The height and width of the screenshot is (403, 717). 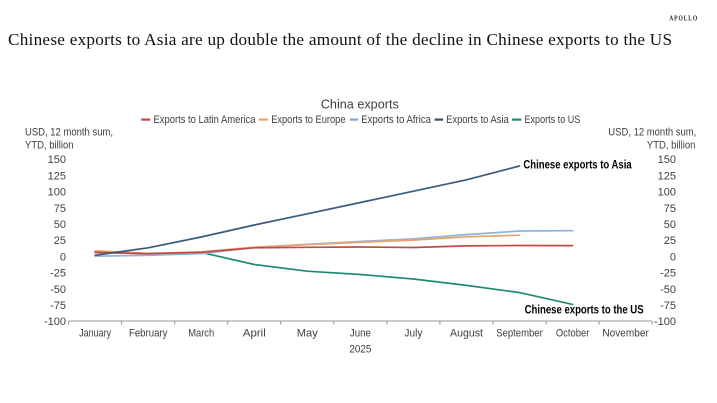 What do you see at coordinates (360, 350) in the screenshot?
I see `svg-text: 2025` at bounding box center [360, 350].